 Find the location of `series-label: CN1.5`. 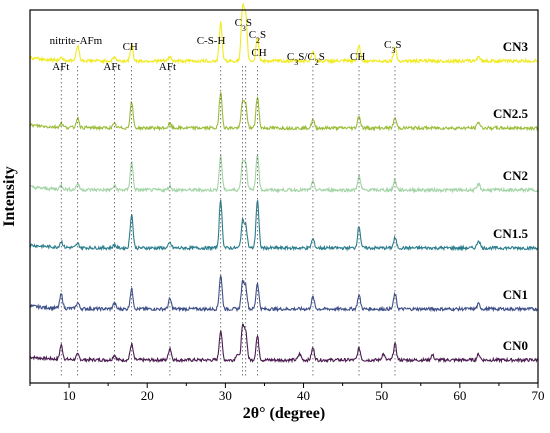

series-label: CN1.5 is located at coordinates (511, 233).